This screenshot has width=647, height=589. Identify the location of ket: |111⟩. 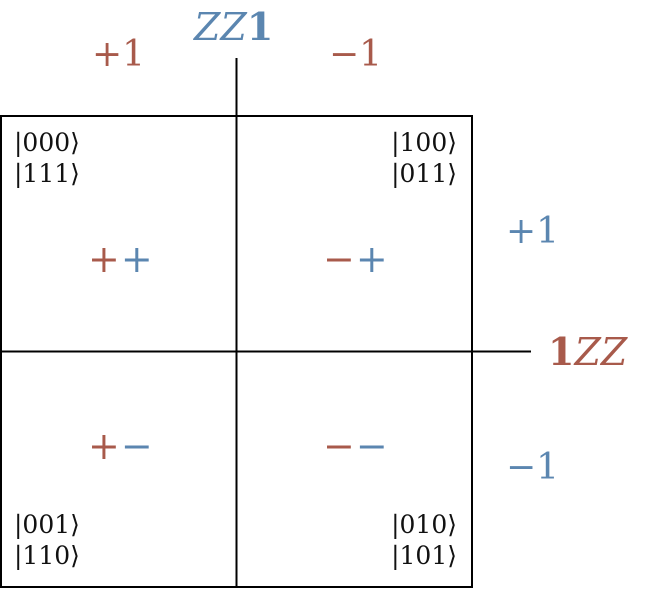
(47, 173).